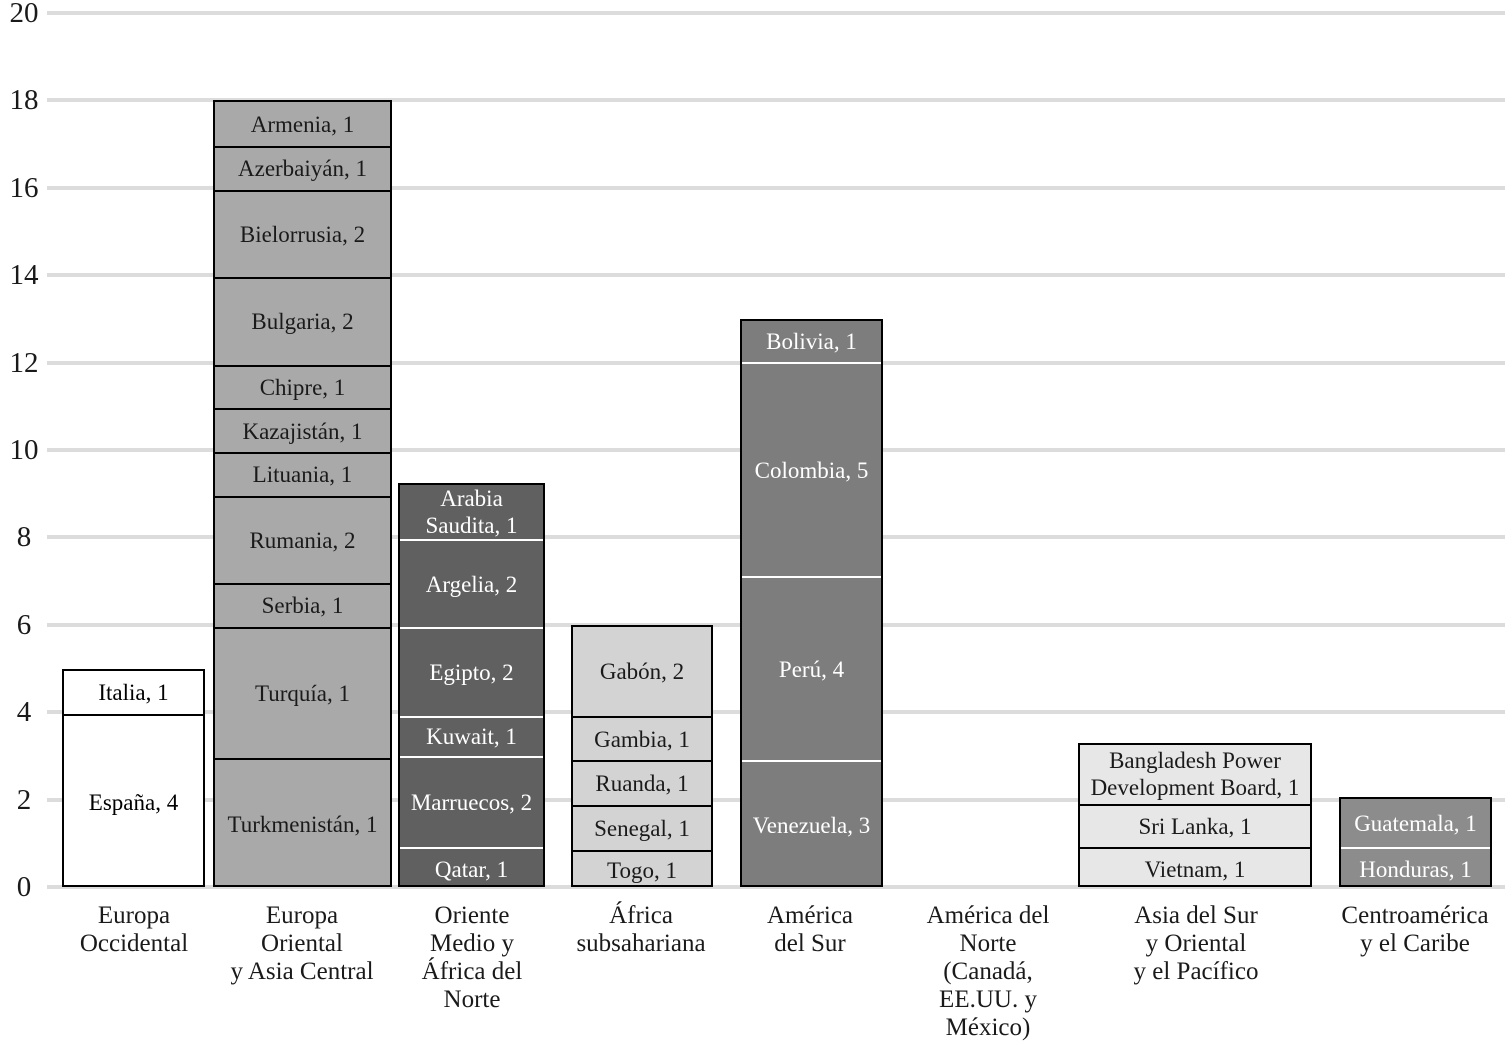  What do you see at coordinates (642, 869) in the screenshot?
I see `bar-segment: Togo, 1` at bounding box center [642, 869].